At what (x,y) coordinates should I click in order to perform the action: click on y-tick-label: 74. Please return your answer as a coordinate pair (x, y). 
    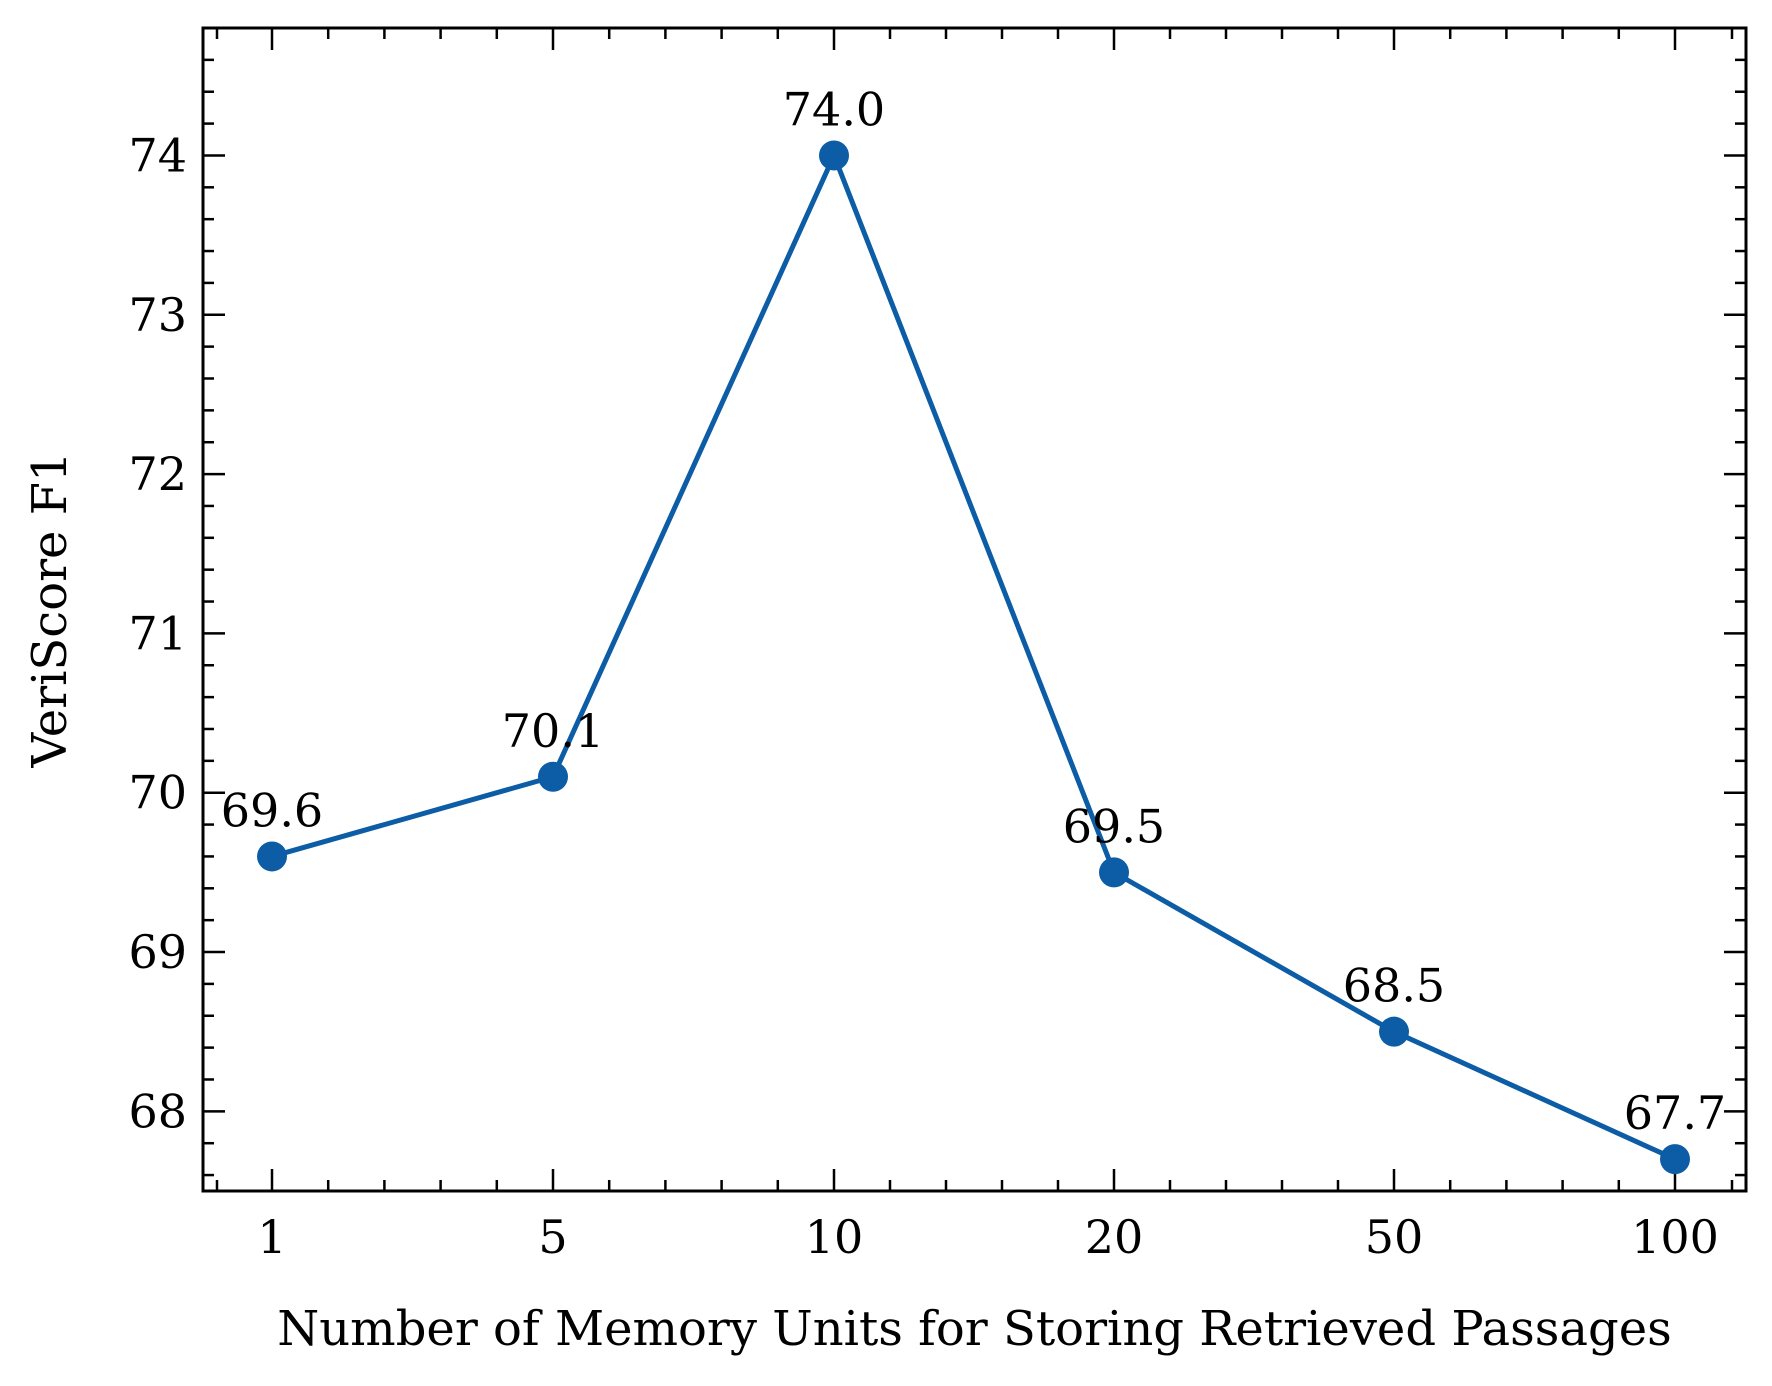
    Looking at the image, I should click on (157, 155).